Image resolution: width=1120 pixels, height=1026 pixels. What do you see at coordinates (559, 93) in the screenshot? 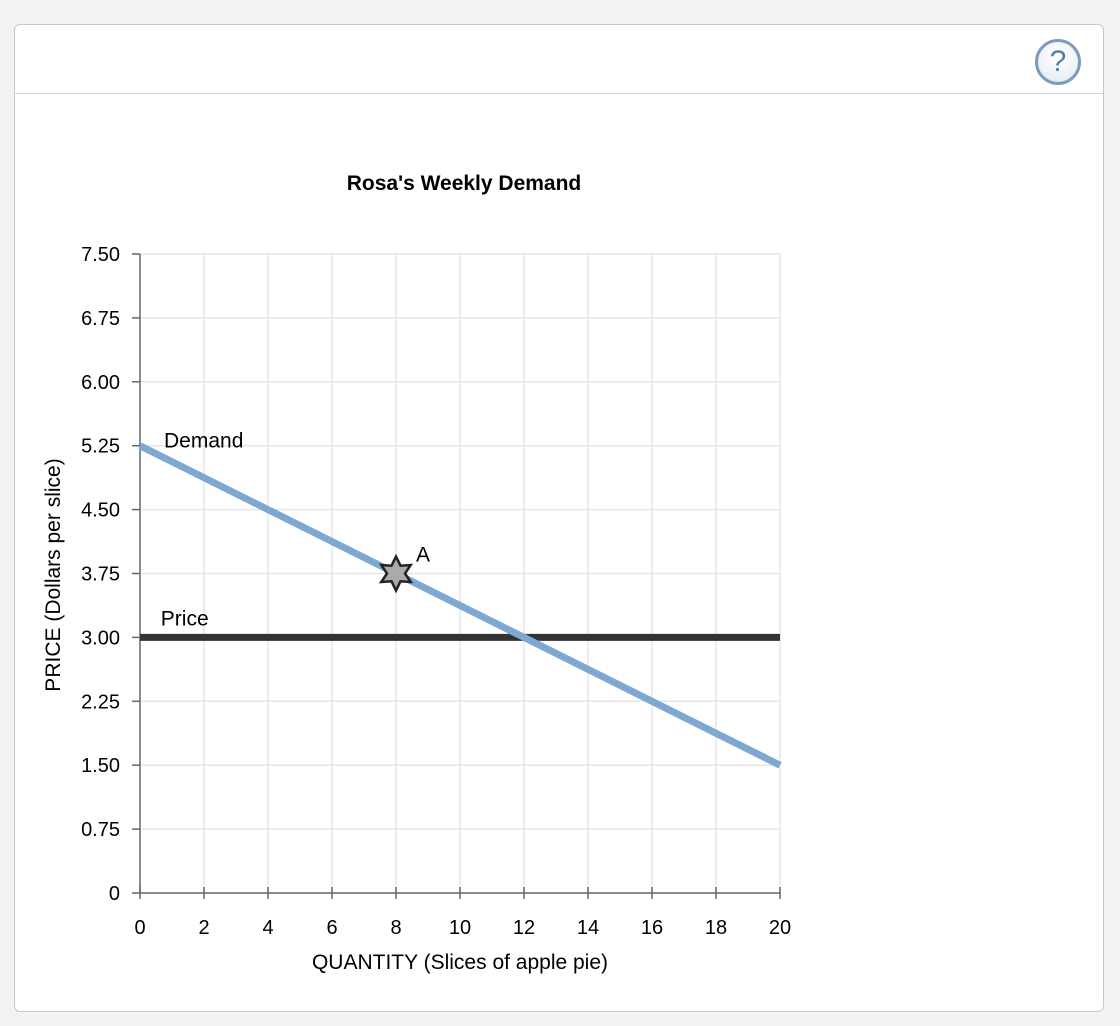
I see `panel-divider` at bounding box center [559, 93].